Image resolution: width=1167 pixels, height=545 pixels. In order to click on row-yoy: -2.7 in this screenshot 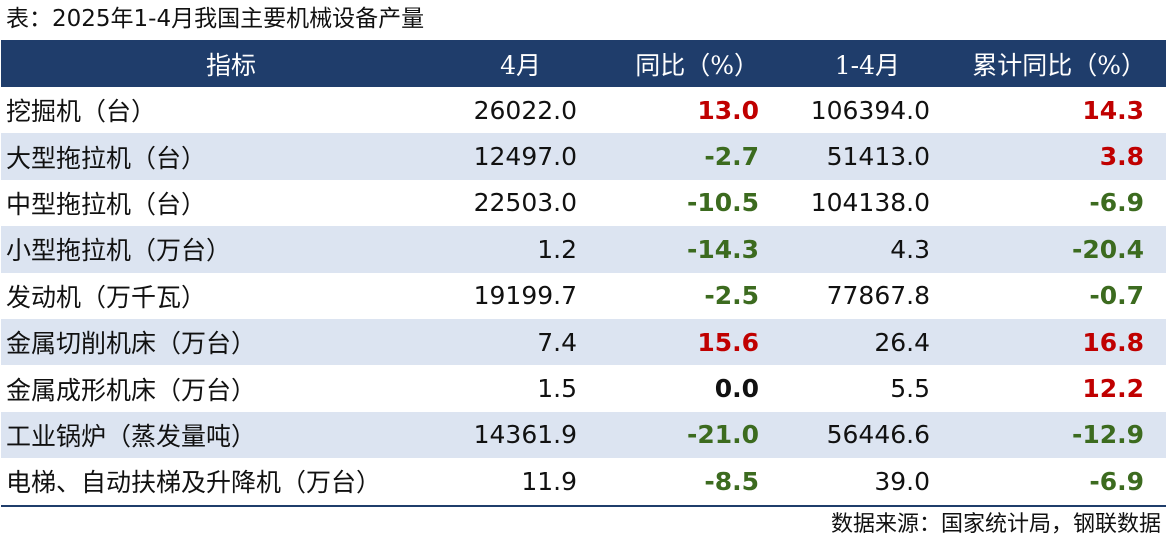, I will do `click(731, 157)`.